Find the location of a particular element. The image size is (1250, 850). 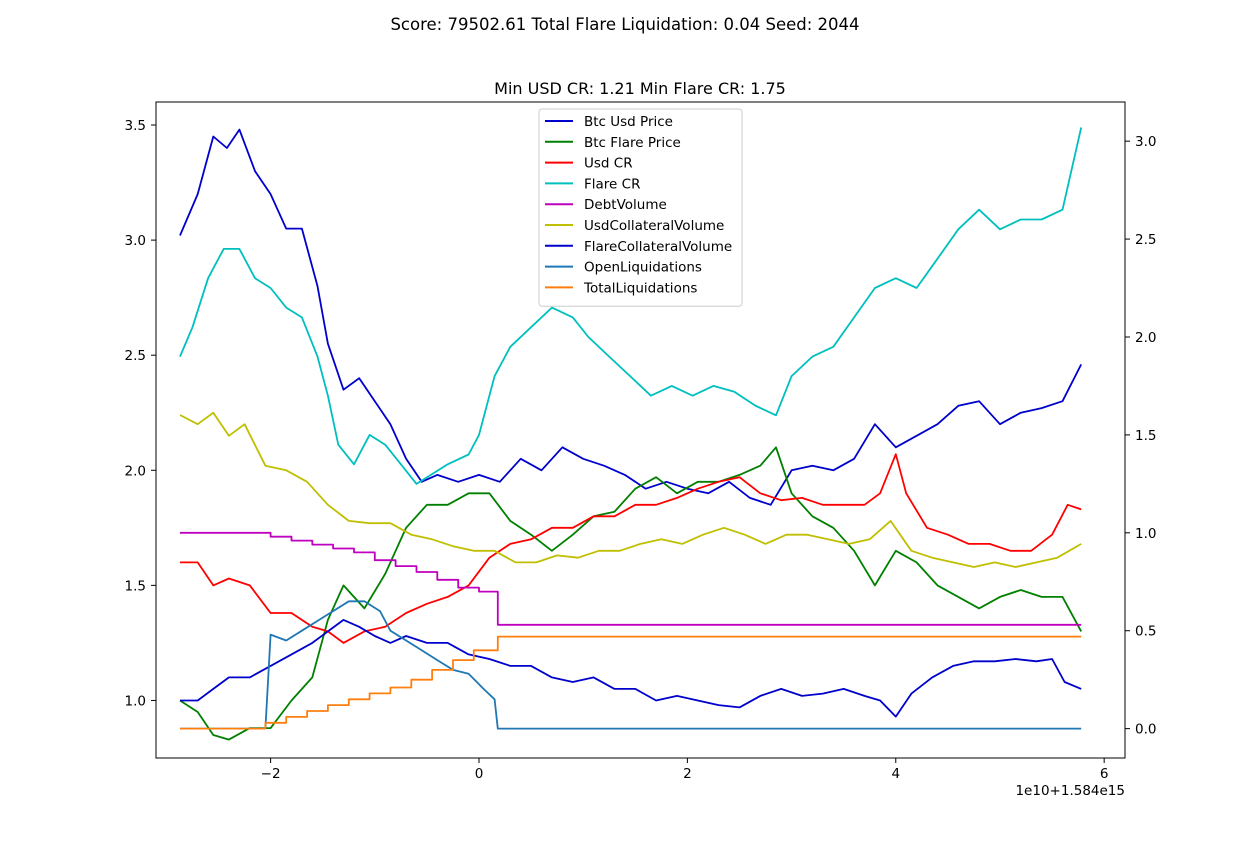

x-tick-label: 0 is located at coordinates (479, 774).